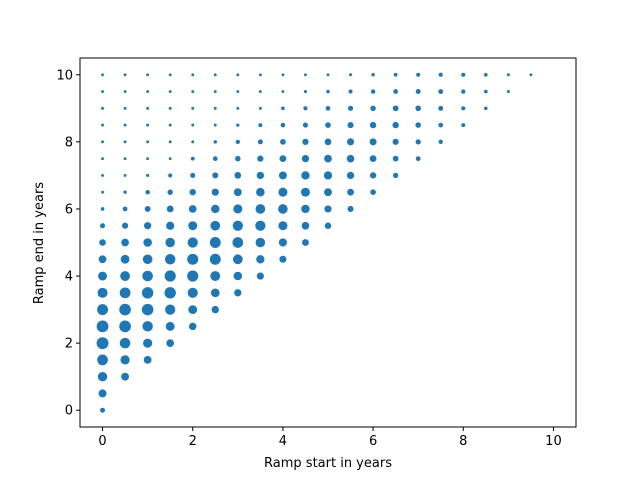  Describe the element at coordinates (69, 344) in the screenshot. I see `y-tick-label: 2` at that location.